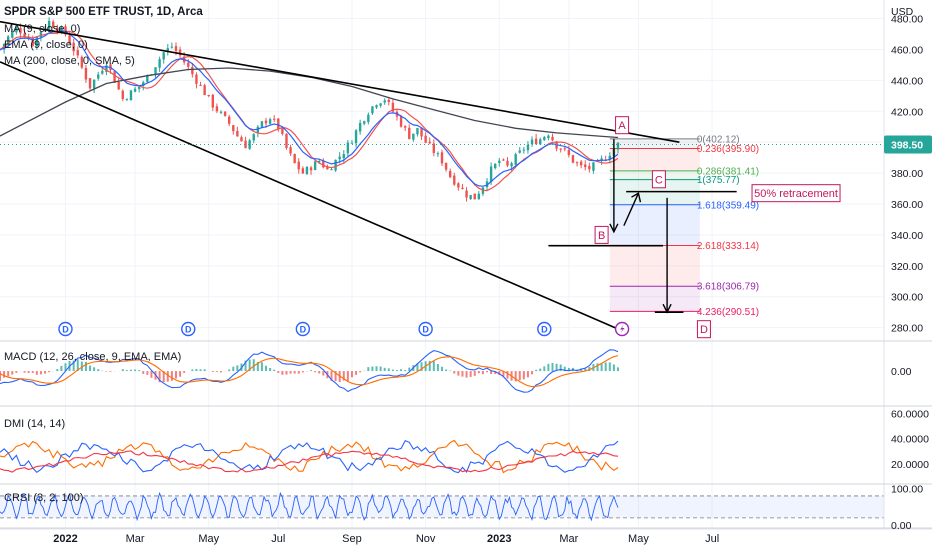 The image size is (932, 555). What do you see at coordinates (103, 12) in the screenshot?
I see `symbol-title: SPDR S&P 500 ETF TRUST, 1D, Arca` at bounding box center [103, 12].